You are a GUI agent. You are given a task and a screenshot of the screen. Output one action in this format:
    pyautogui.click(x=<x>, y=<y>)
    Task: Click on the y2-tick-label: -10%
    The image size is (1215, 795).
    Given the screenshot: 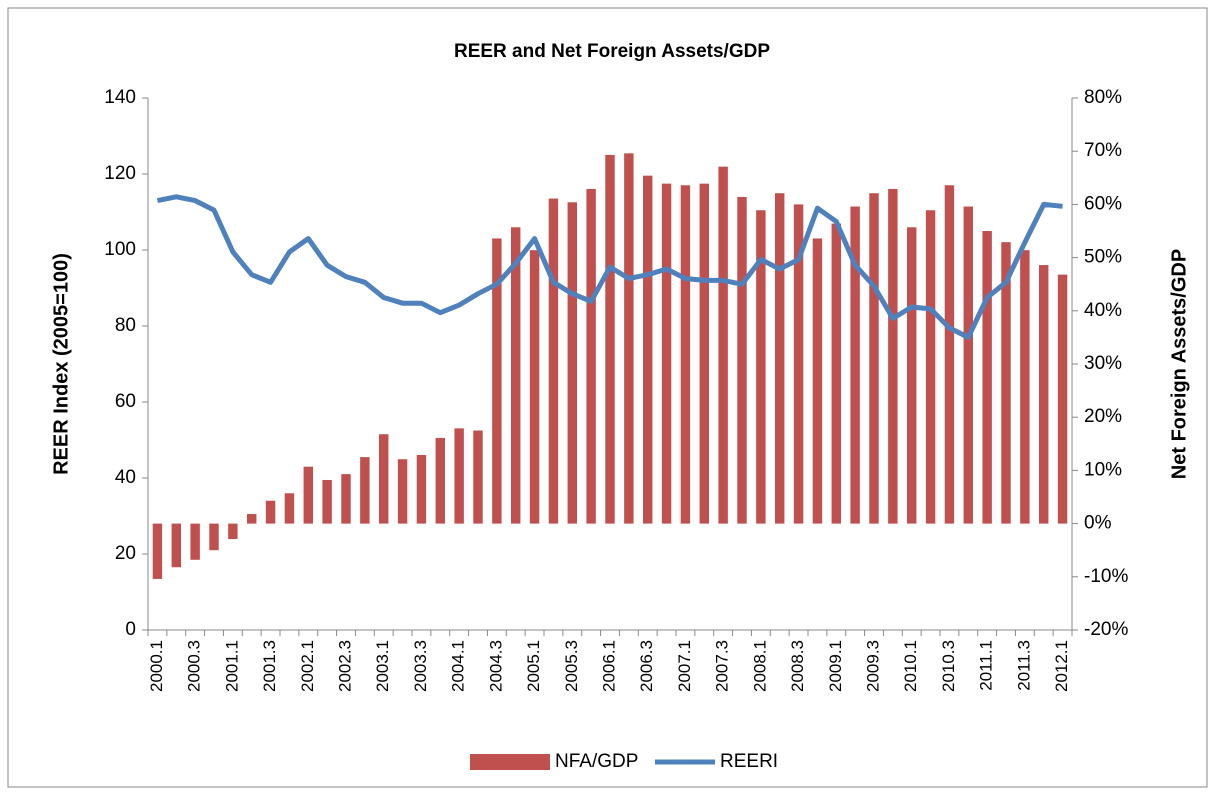 What is the action you would take?
    pyautogui.click(x=1106, y=576)
    